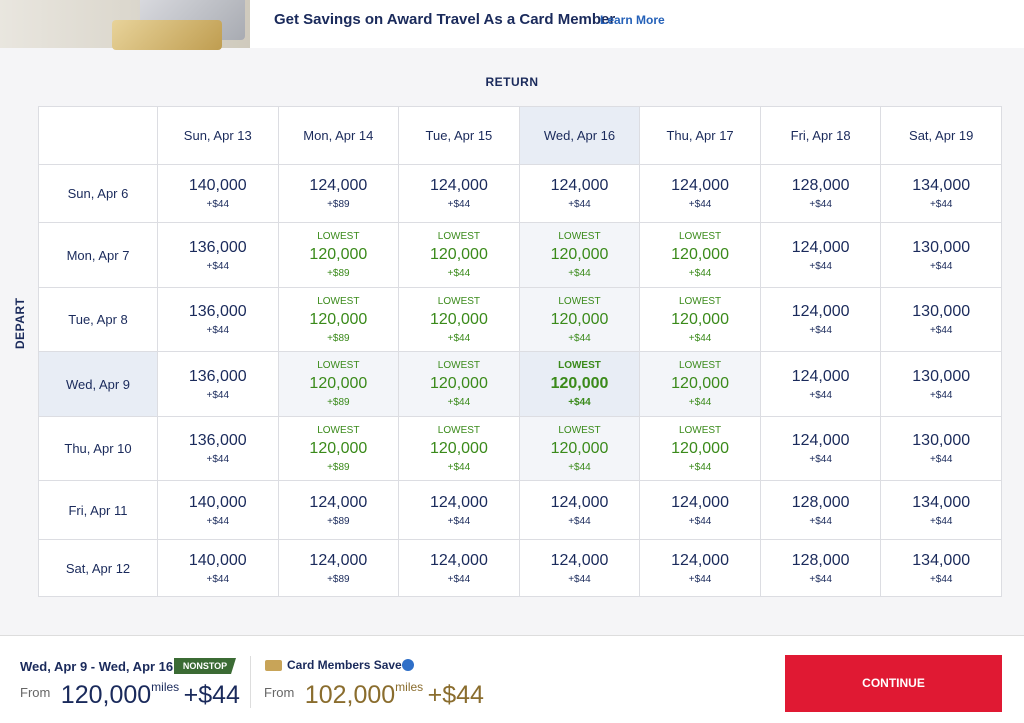 The height and width of the screenshot is (723, 1024). I want to click on card-image, so click(167, 35).